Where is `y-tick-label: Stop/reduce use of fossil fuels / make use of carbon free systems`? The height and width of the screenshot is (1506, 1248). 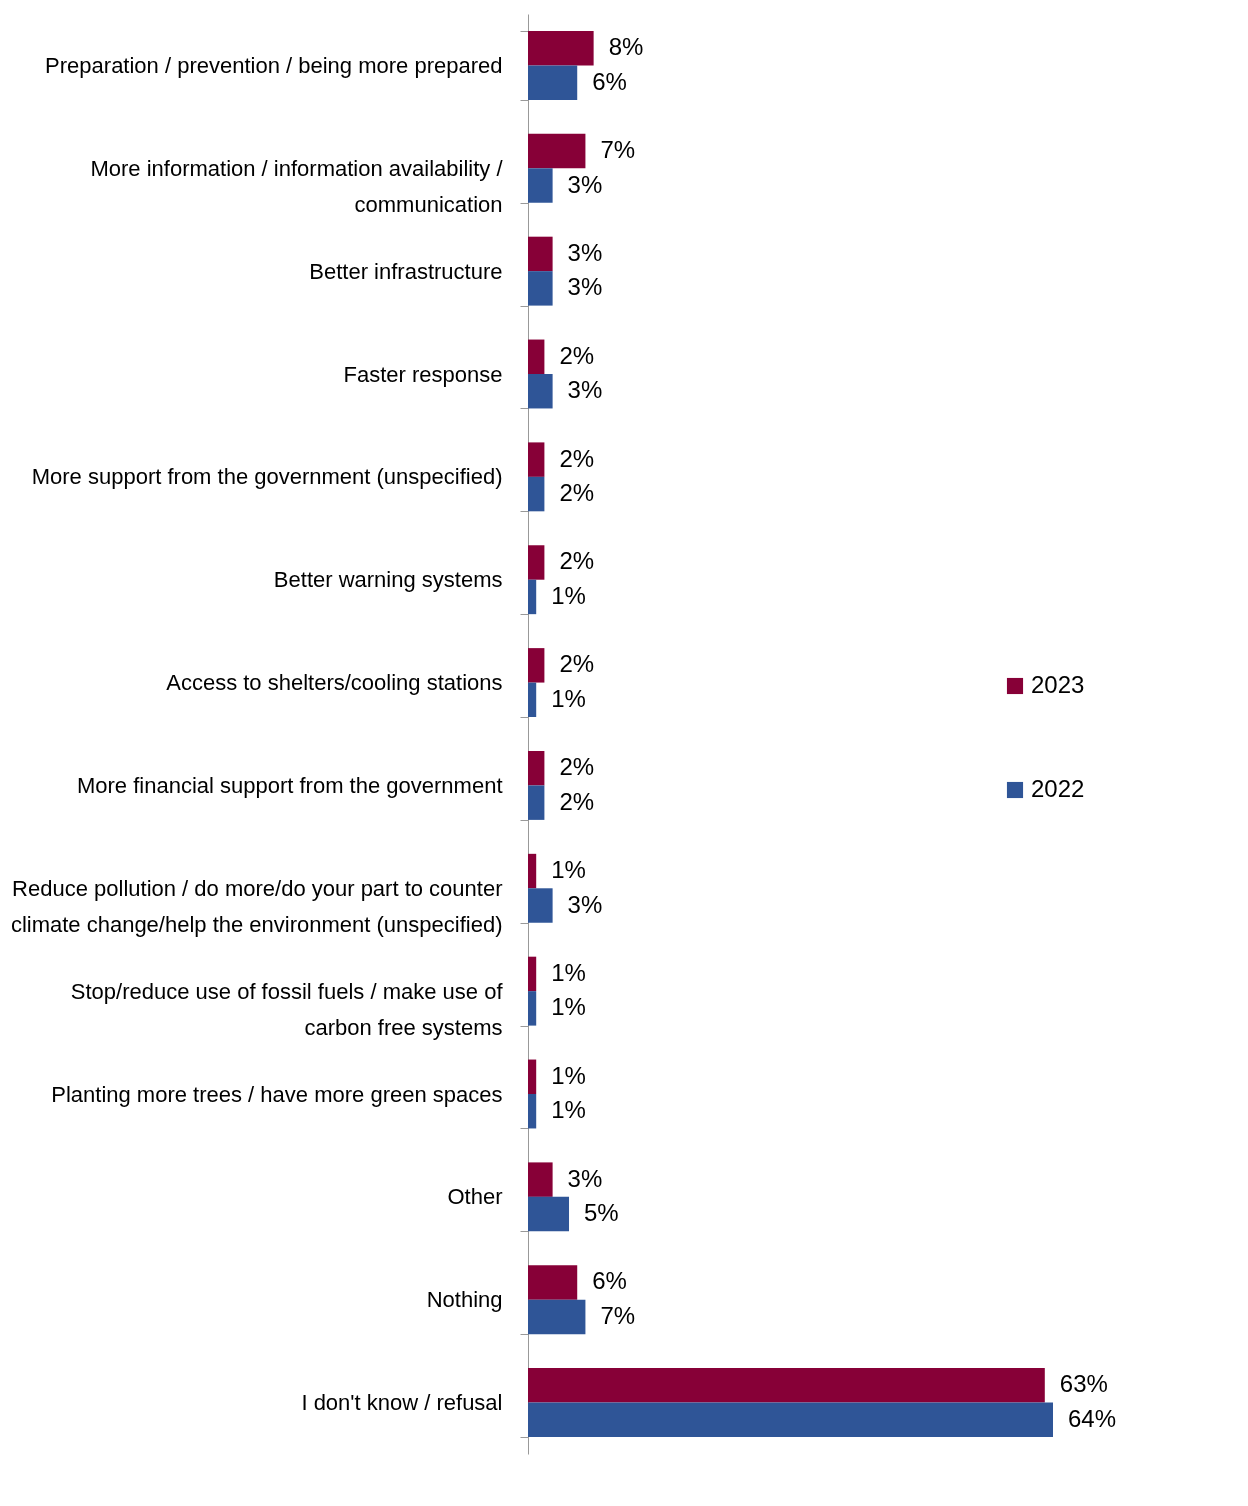 y-tick-label: Stop/reduce use of fossil fuels / make use of carbon free systems is located at coordinates (287, 1009).